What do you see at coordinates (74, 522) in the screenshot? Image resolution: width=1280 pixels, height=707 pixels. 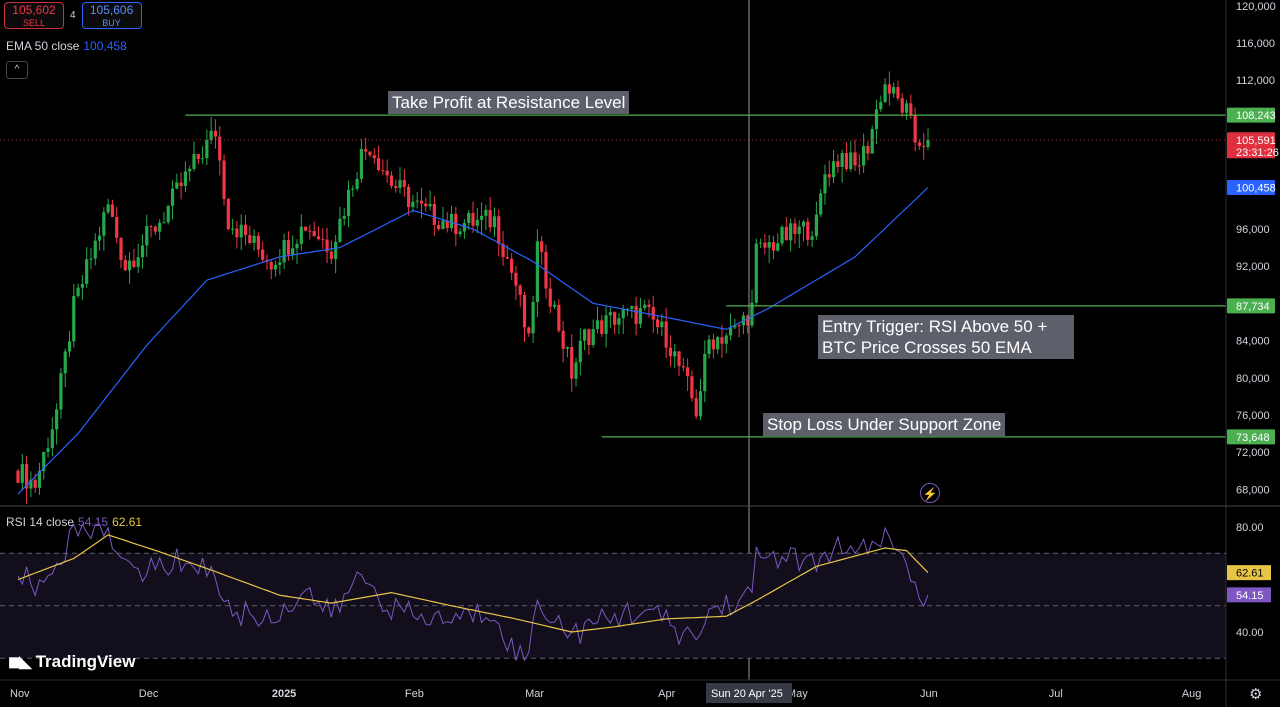 I see `rsi-legend: RSI 14 close 54.15 62.61` at bounding box center [74, 522].